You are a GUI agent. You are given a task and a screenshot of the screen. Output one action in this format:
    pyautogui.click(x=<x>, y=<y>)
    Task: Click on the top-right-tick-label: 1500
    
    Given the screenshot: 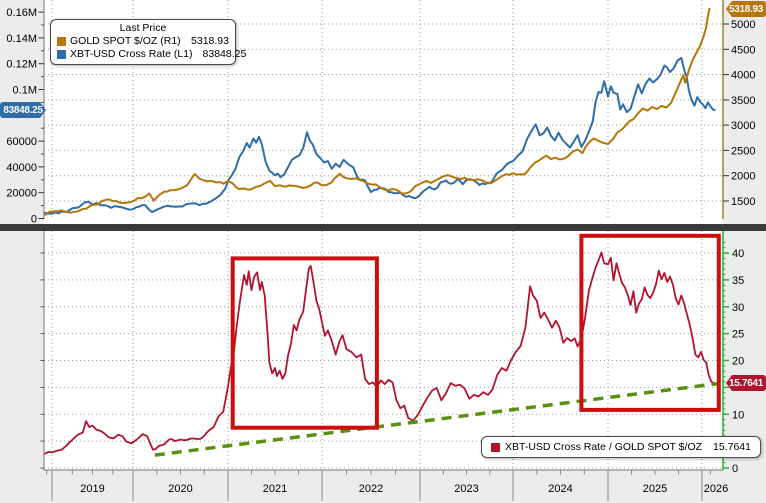 What is the action you would take?
    pyautogui.click(x=743, y=202)
    